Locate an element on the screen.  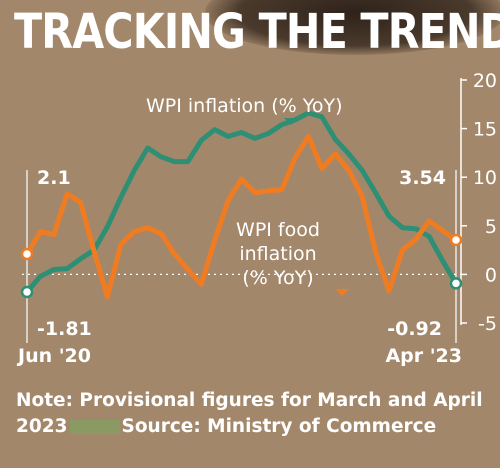
y-tick-label: -5 is located at coordinates (487, 324).